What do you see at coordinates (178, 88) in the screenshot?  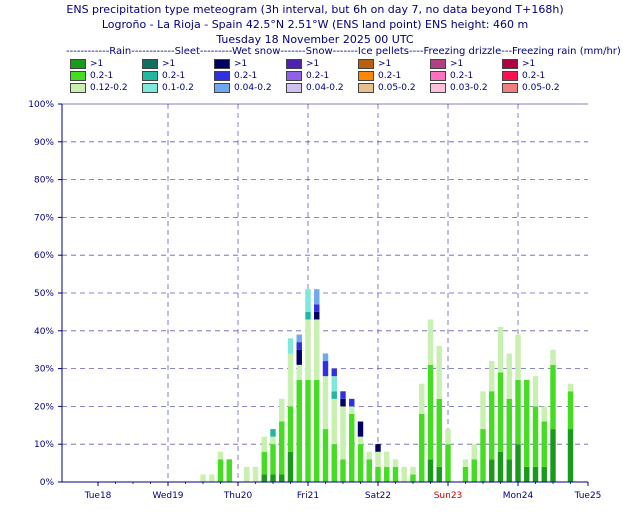 I see `legend-label: 0.1-0.2` at bounding box center [178, 88].